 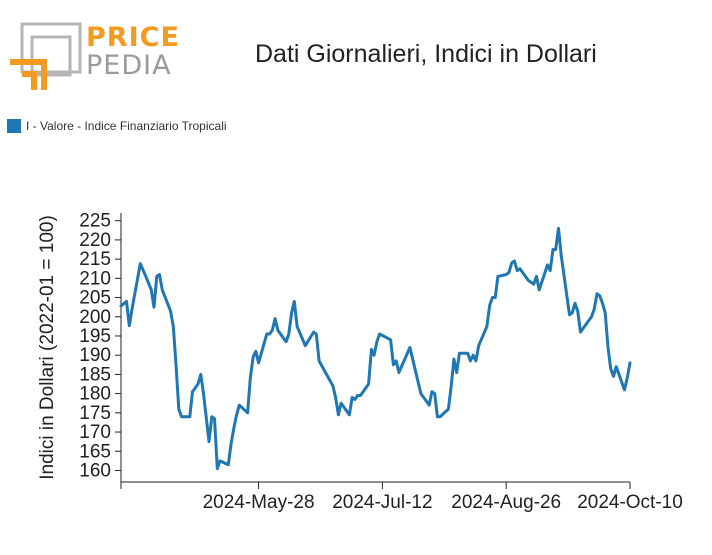 What do you see at coordinates (133, 37) in the screenshot?
I see `logo-word-price: PRICE` at bounding box center [133, 37].